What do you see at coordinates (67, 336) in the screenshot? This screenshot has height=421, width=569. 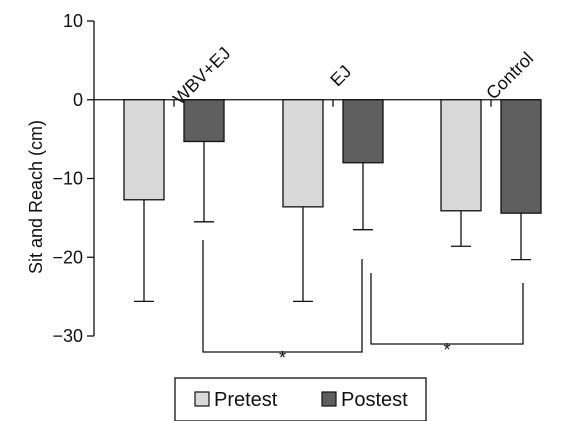 I see `y-tick-label: −30` at bounding box center [67, 336].